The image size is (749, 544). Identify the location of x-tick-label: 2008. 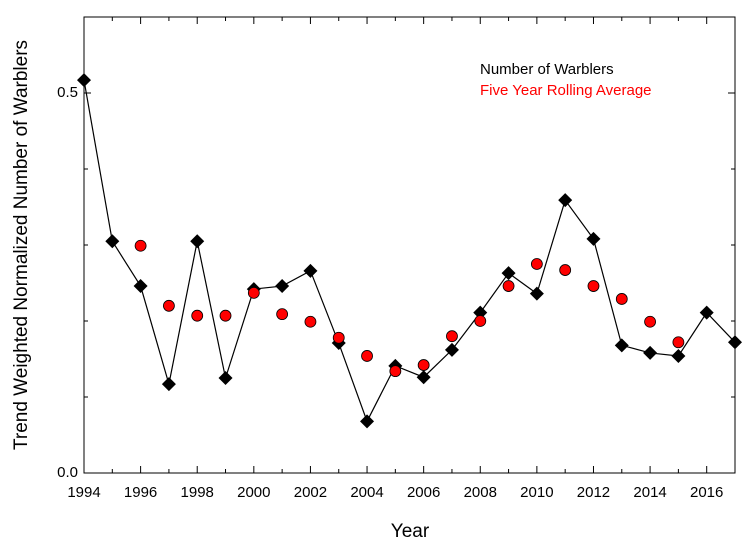
(480, 492).